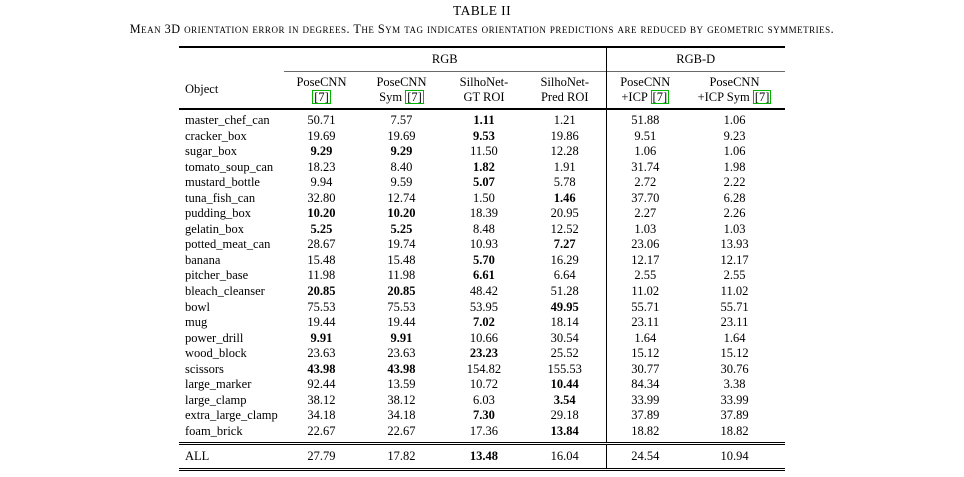  I want to click on value-cell: 7.02, so click(484, 322).